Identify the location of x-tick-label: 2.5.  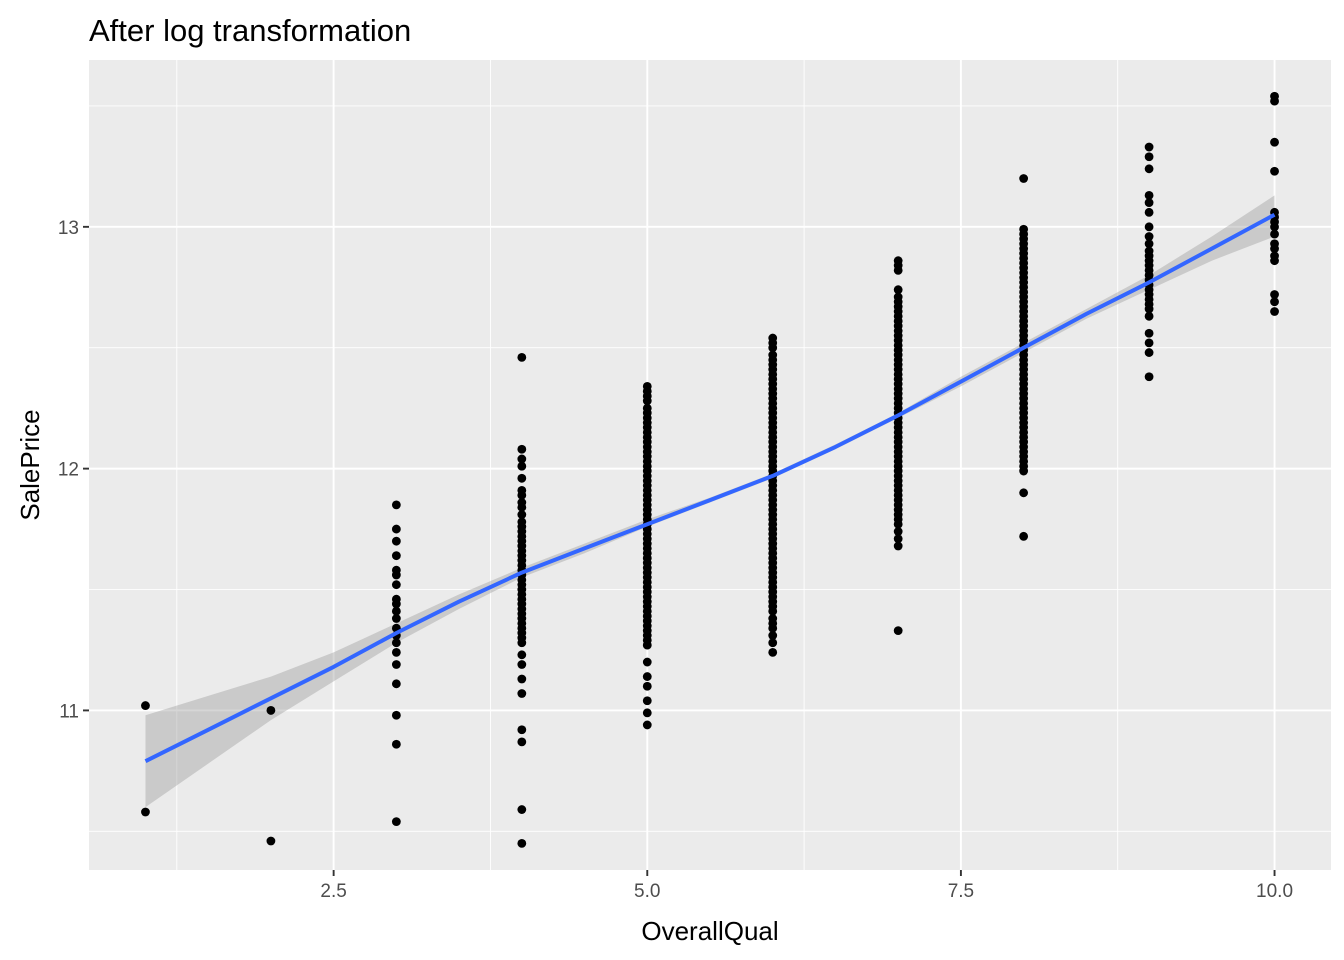
(333, 891).